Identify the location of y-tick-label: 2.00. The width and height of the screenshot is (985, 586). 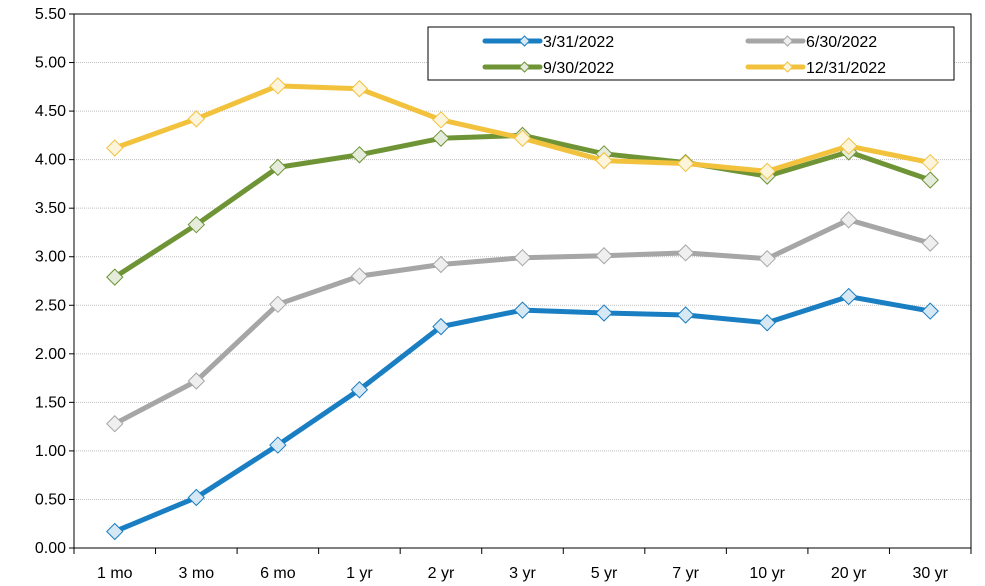
(50, 354).